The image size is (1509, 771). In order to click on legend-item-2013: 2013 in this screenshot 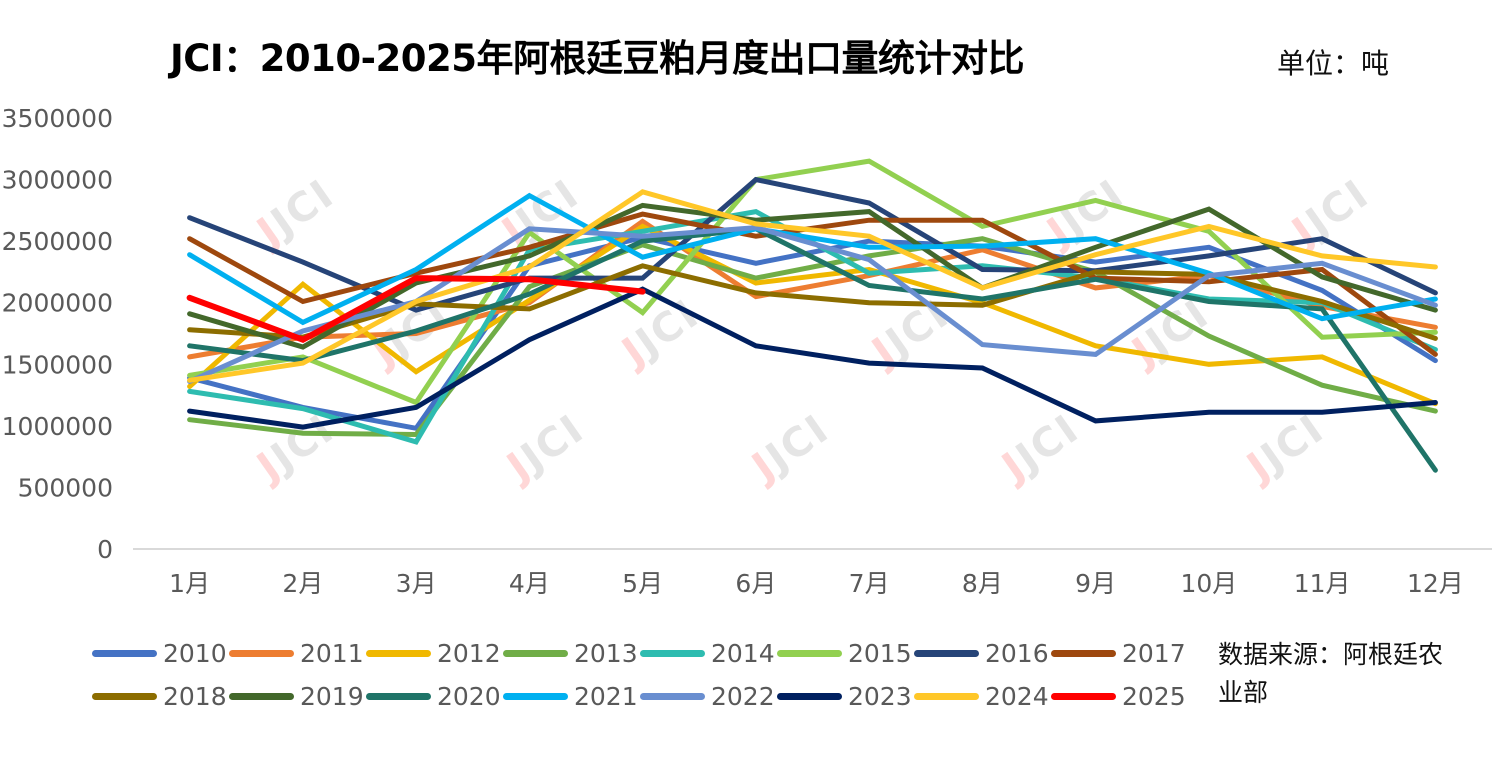, I will do `click(571, 653)`.